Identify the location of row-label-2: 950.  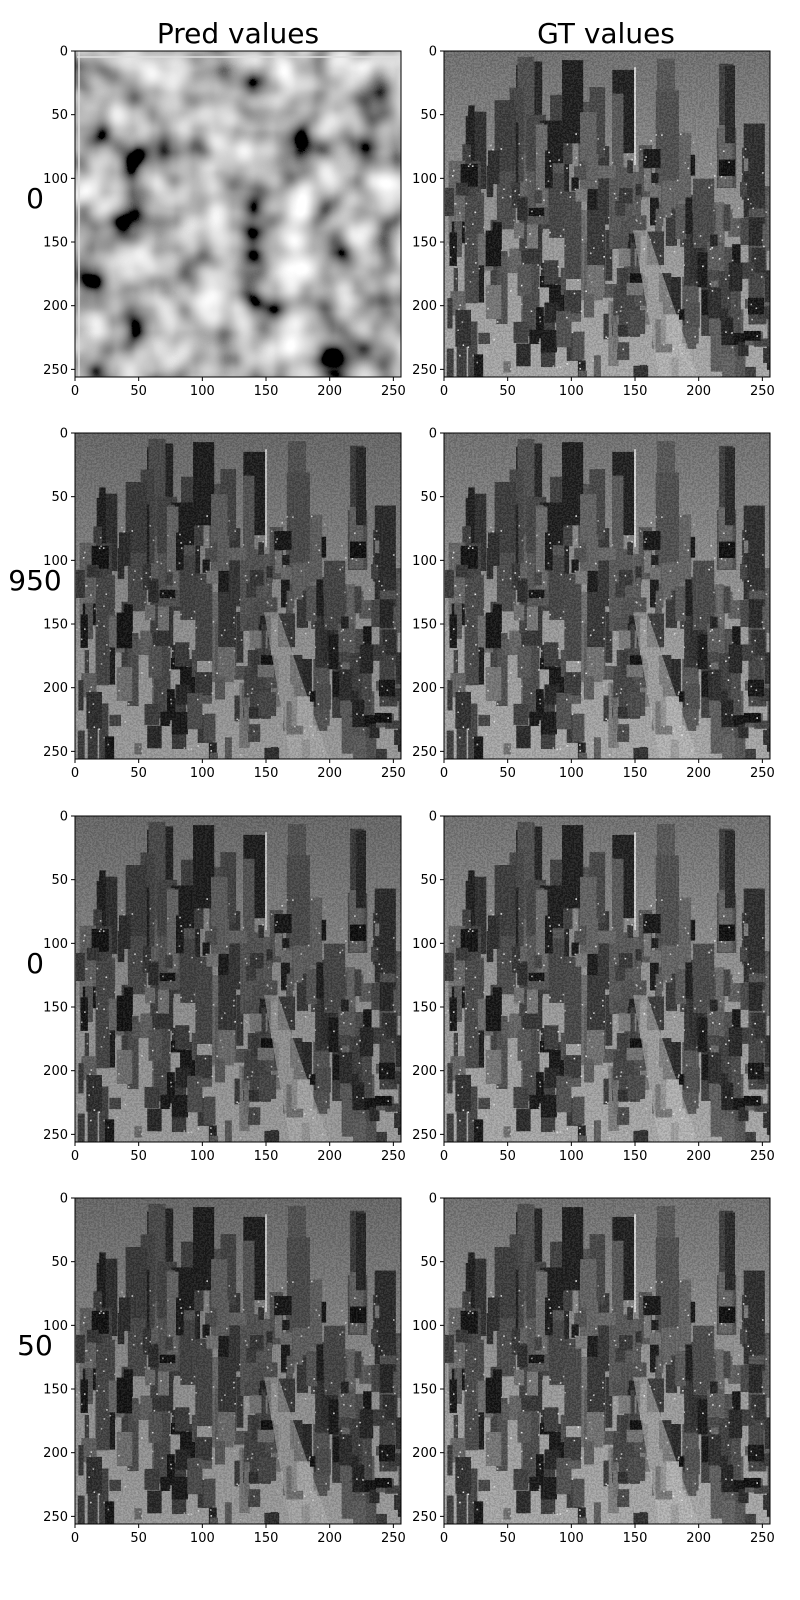
(34, 580).